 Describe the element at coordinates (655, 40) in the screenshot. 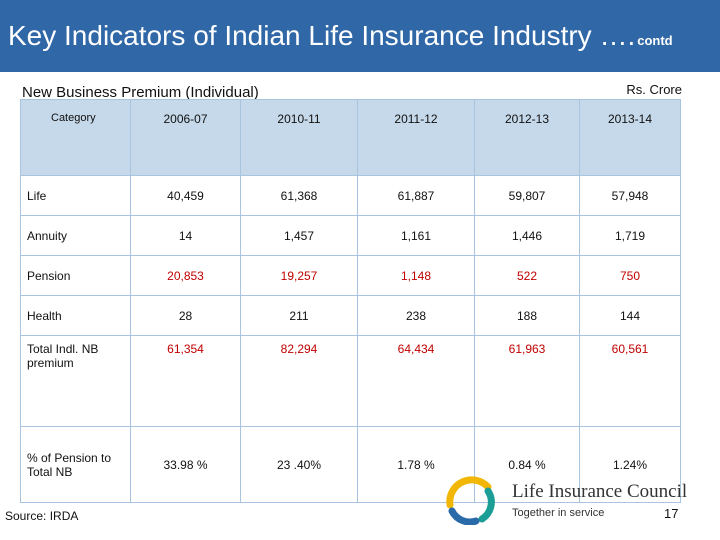

I see `title-contd: contd` at that location.